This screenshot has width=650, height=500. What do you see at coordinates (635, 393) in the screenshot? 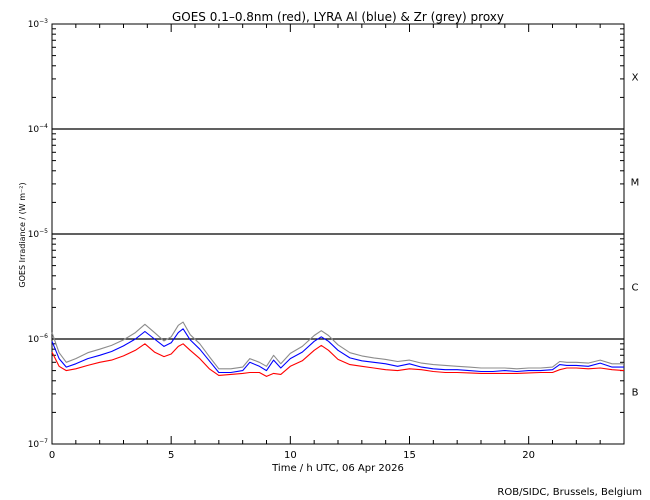
I see `flare-class-label: B` at bounding box center [635, 393].